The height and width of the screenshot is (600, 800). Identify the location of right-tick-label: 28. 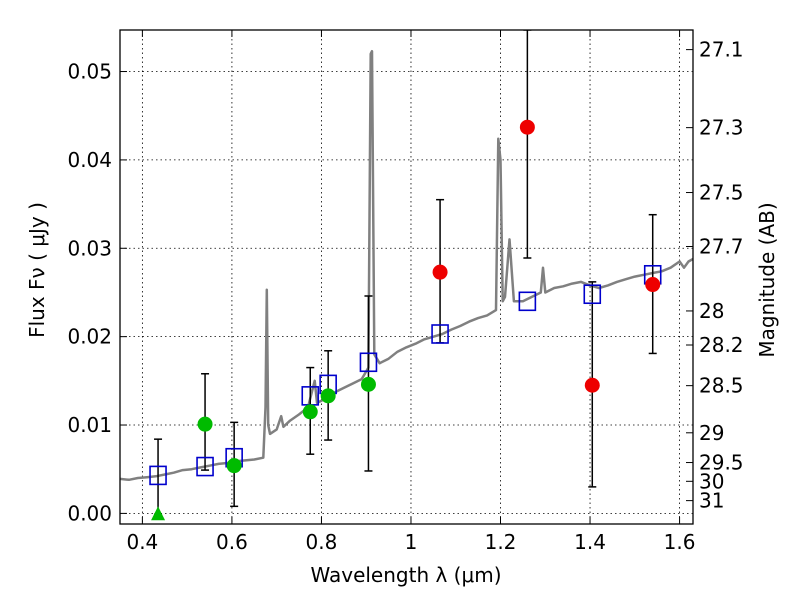
(711, 311).